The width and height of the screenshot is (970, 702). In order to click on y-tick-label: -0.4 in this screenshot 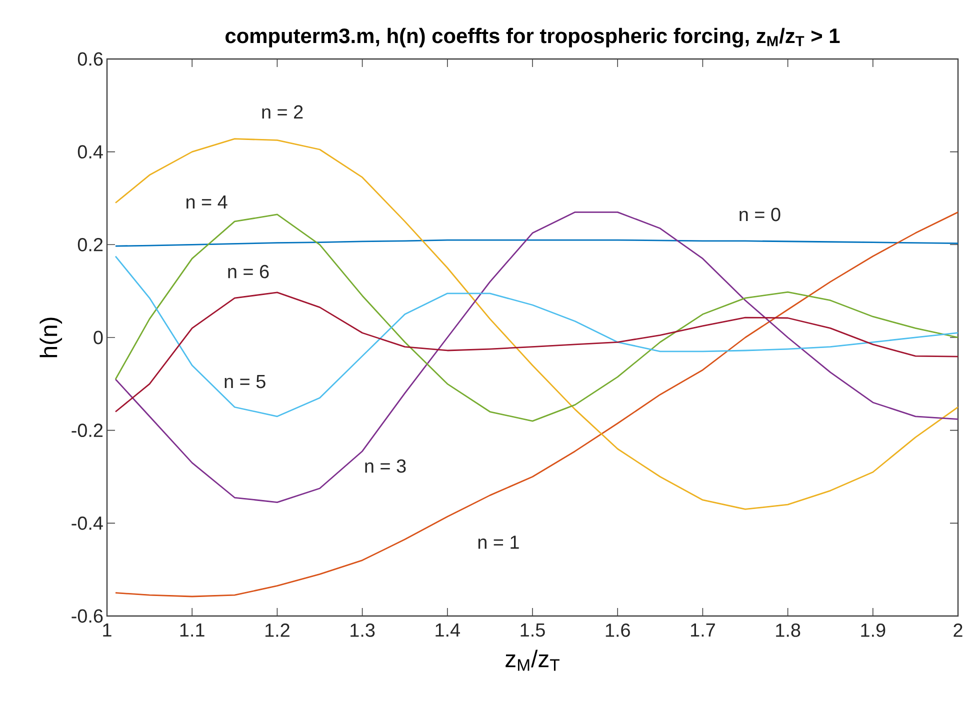, I will do `click(87, 523)`.